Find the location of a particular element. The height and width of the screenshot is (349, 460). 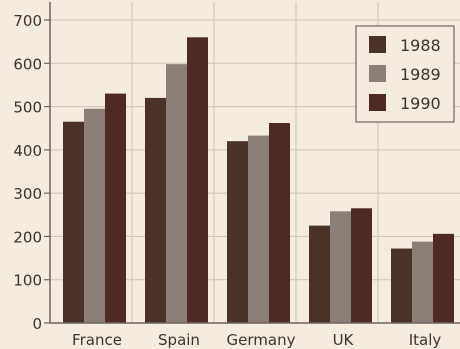

legend-swatch-1988 is located at coordinates (377, 44).